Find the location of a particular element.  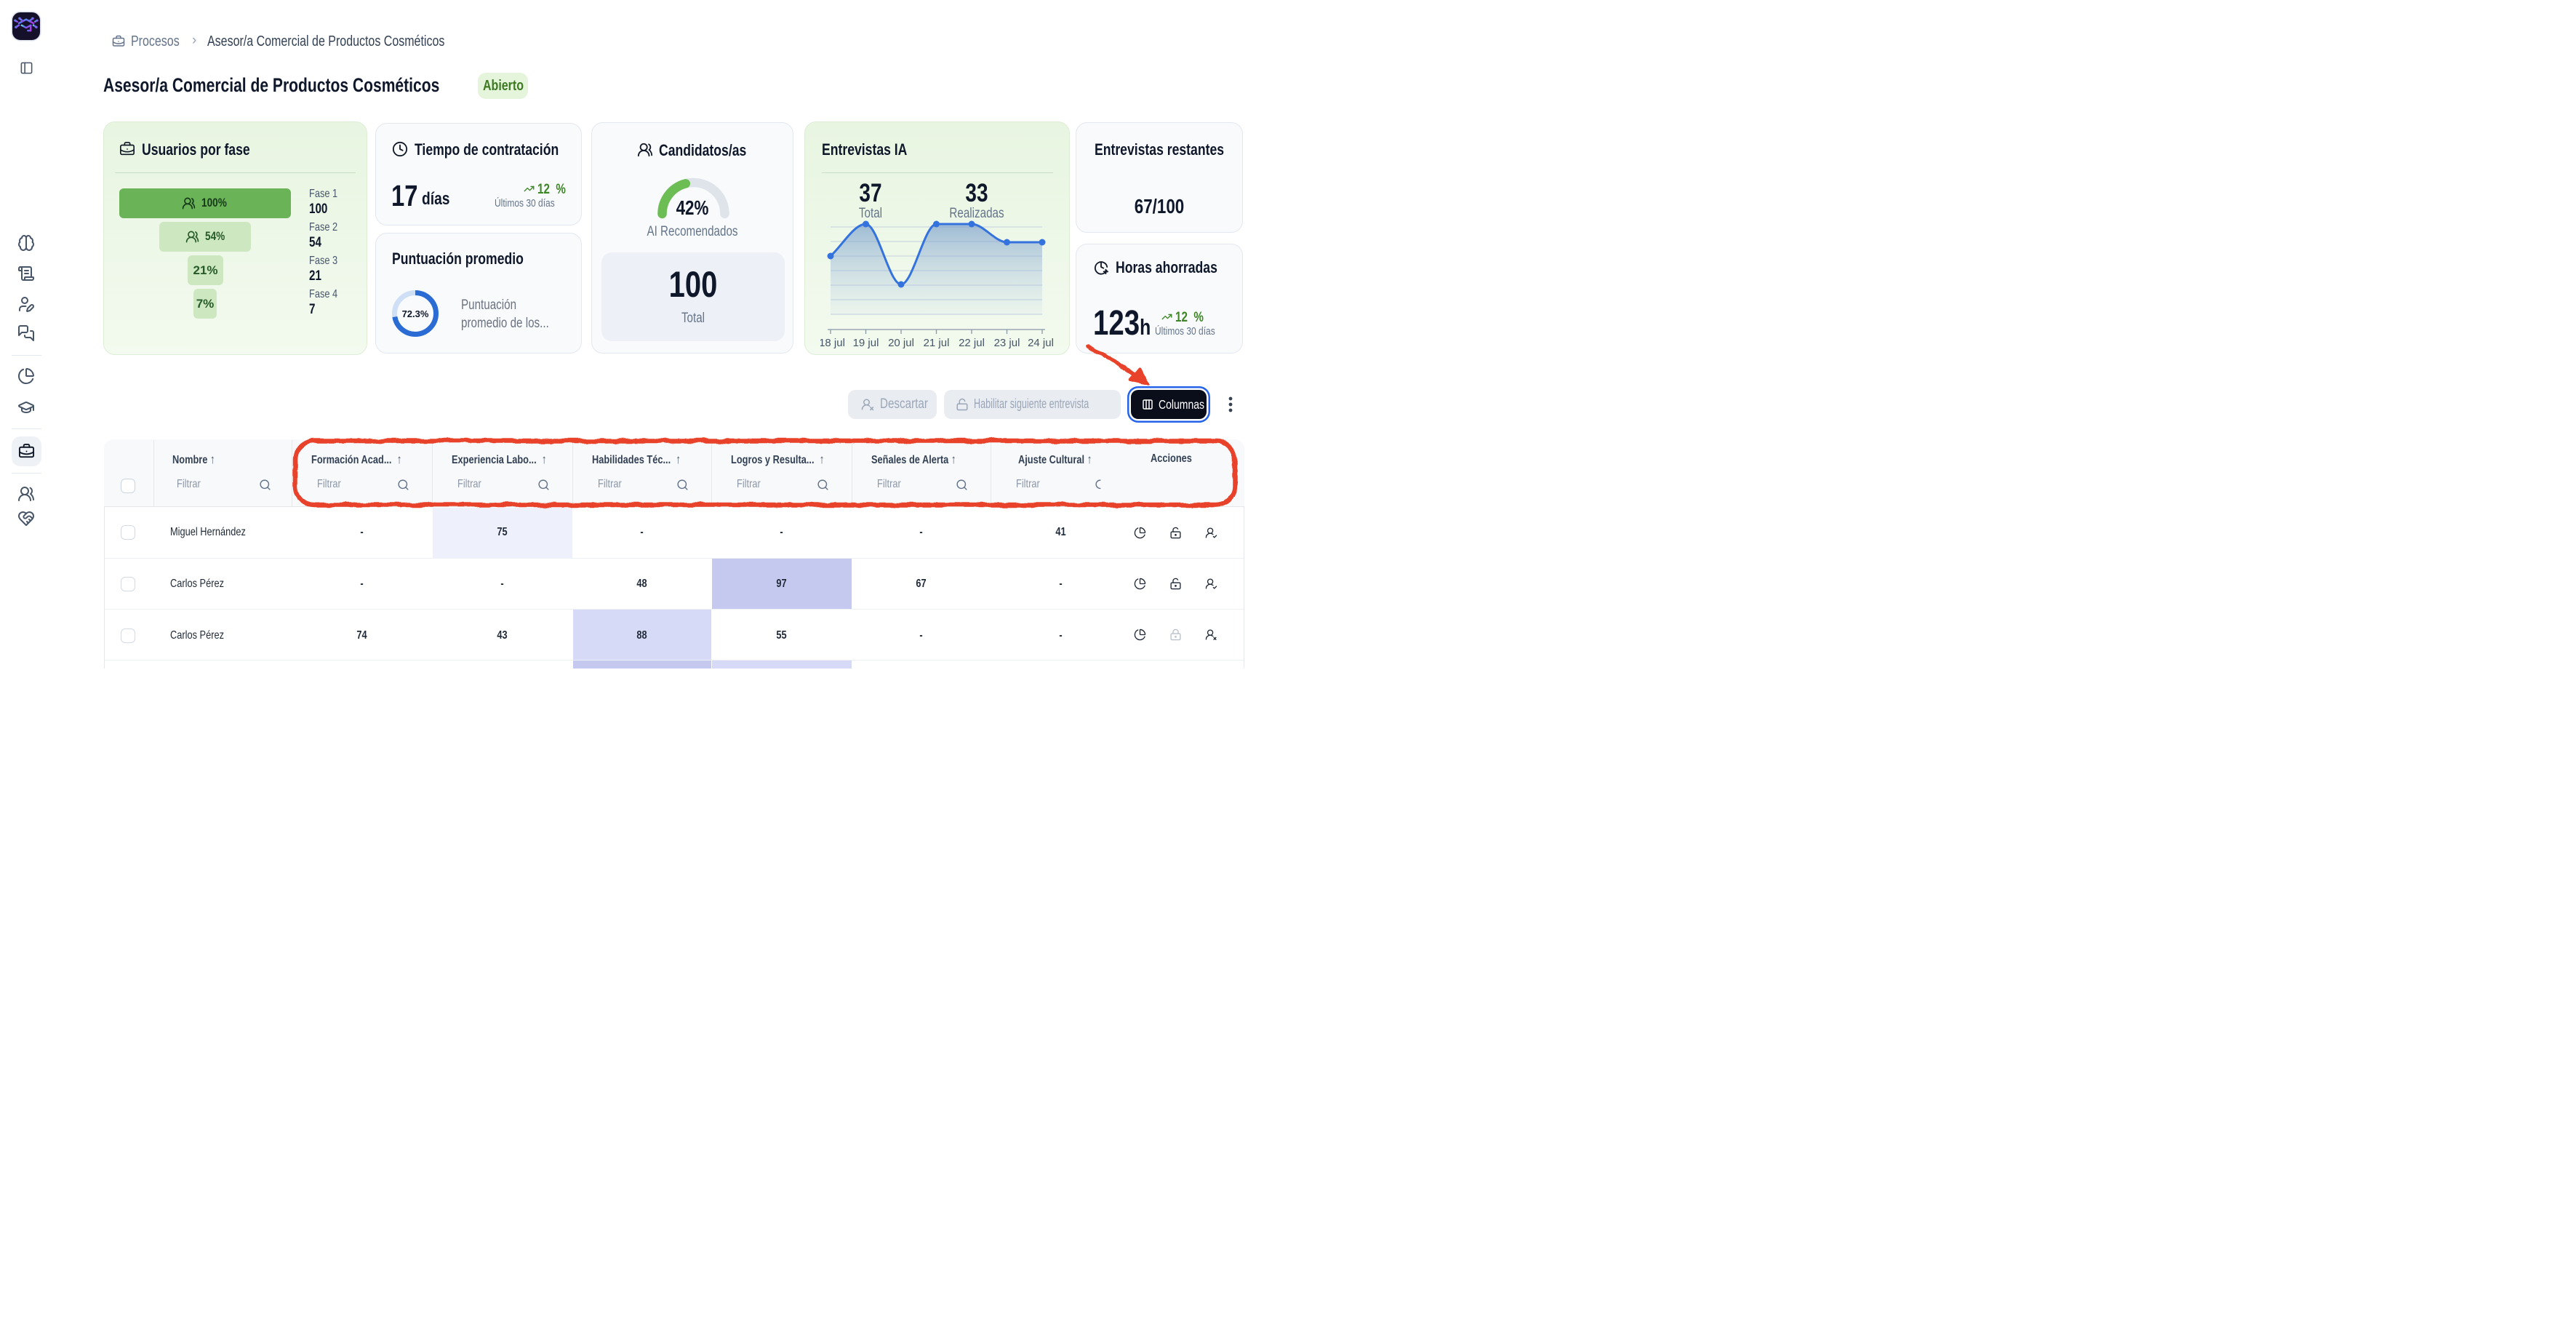

svg-text: 24 jul is located at coordinates (1041, 343).